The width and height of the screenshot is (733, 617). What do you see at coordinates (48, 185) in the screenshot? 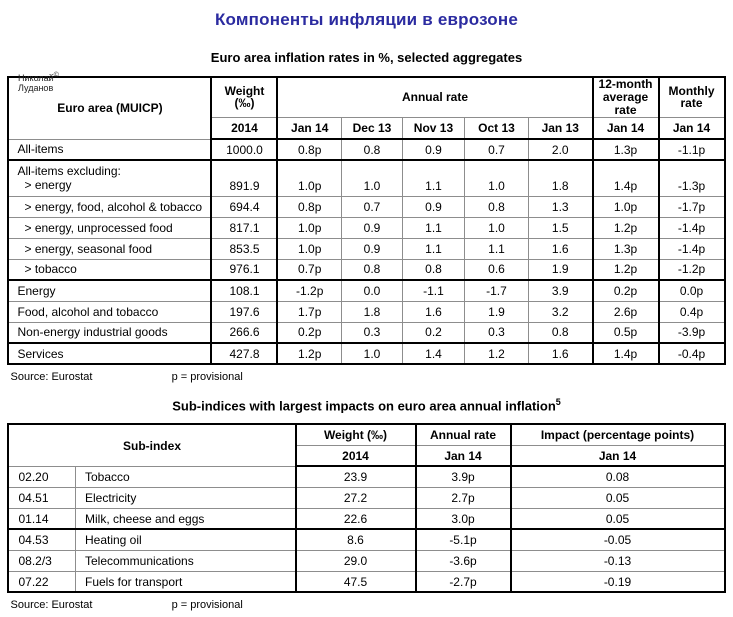
I see `sub-label: > energy` at bounding box center [48, 185].